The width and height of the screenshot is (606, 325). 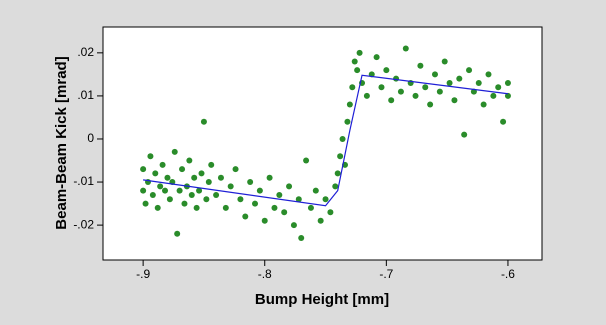 What do you see at coordinates (143, 274) in the screenshot?
I see `x-tick-label: -.9` at bounding box center [143, 274].